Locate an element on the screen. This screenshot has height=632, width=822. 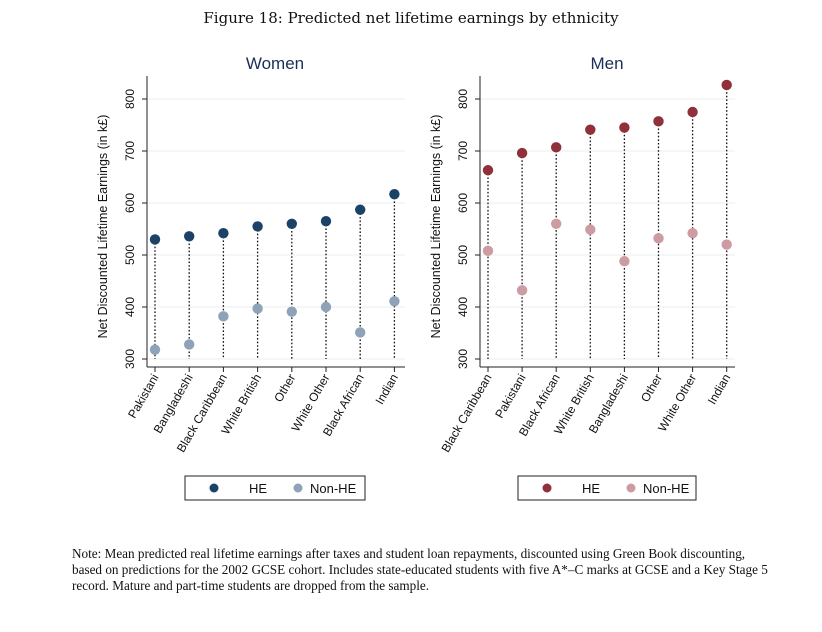
men-legend-non-he-label: Non-HE is located at coordinates (666, 488).